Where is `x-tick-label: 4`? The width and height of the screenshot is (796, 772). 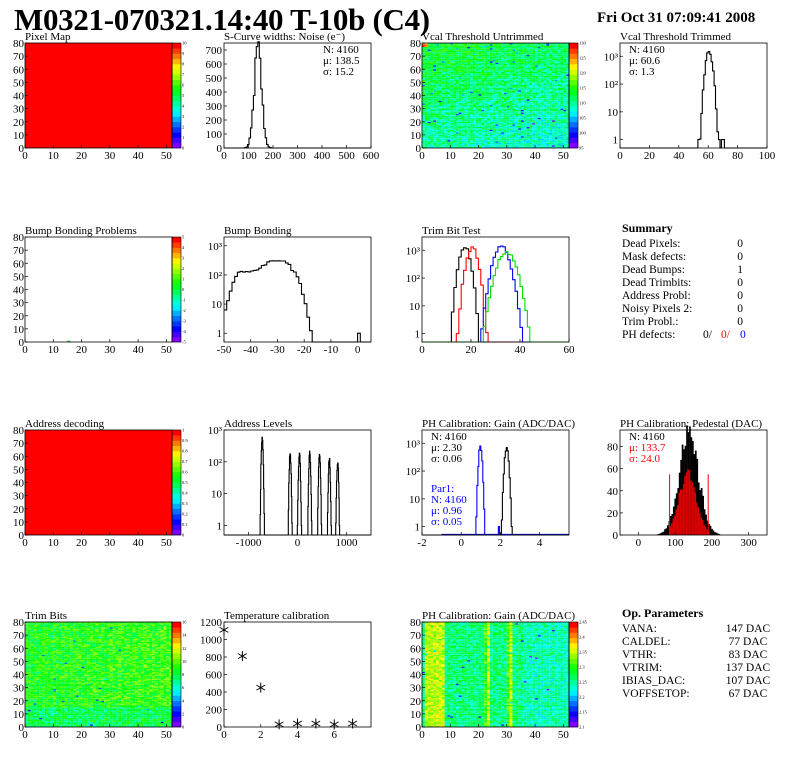 x-tick-label: 4 is located at coordinates (540, 543).